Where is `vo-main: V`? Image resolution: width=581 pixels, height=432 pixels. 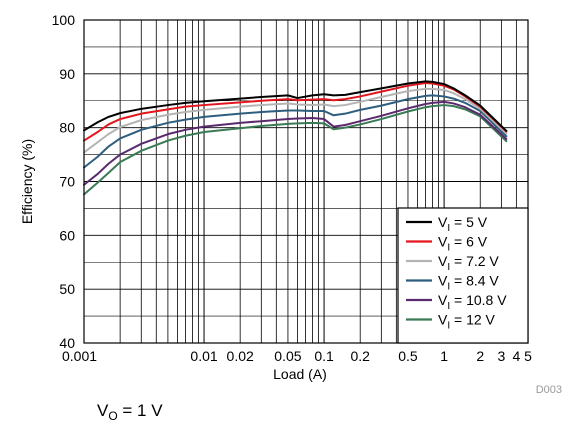
vo-main: V is located at coordinates (103, 410).